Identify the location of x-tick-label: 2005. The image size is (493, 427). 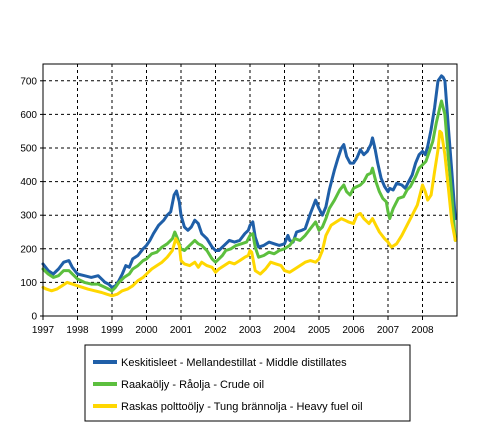
(319, 330).